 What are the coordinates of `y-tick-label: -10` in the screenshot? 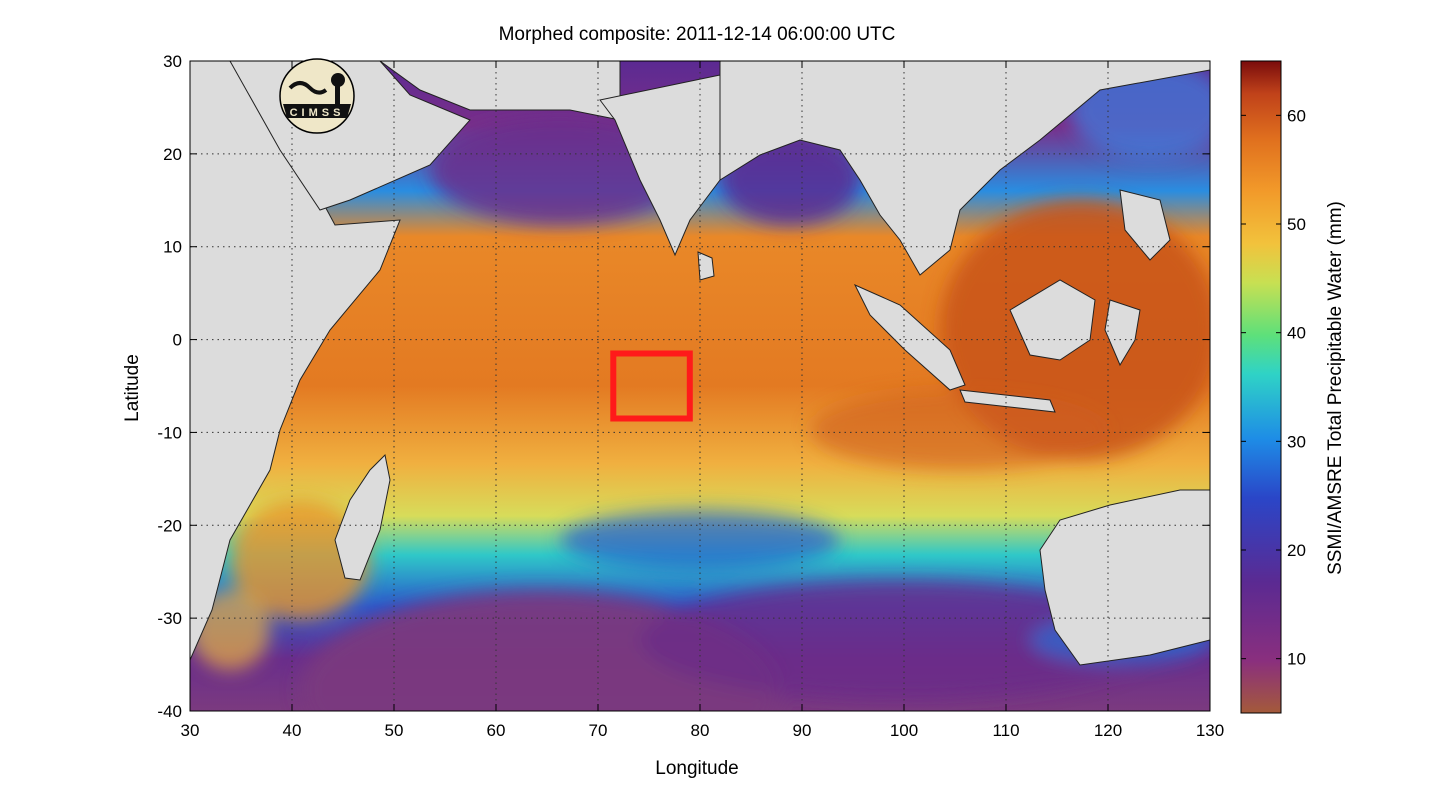 It's located at (169, 432).